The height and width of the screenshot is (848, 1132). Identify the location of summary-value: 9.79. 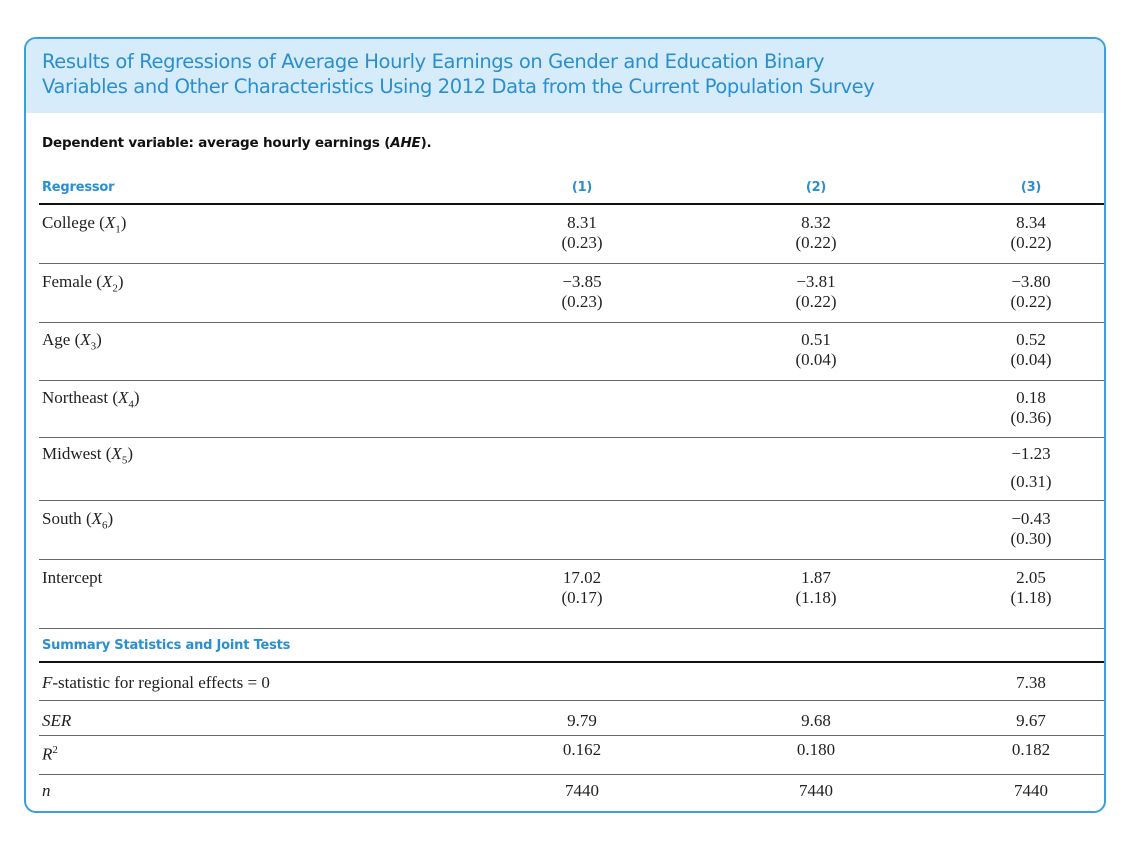
(582, 720).